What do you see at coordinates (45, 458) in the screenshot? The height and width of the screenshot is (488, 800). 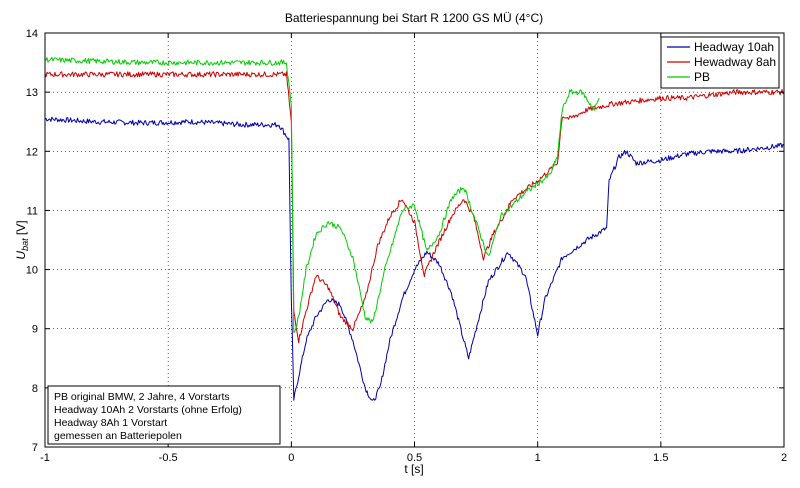 I see `x-tick-label: -1` at bounding box center [45, 458].